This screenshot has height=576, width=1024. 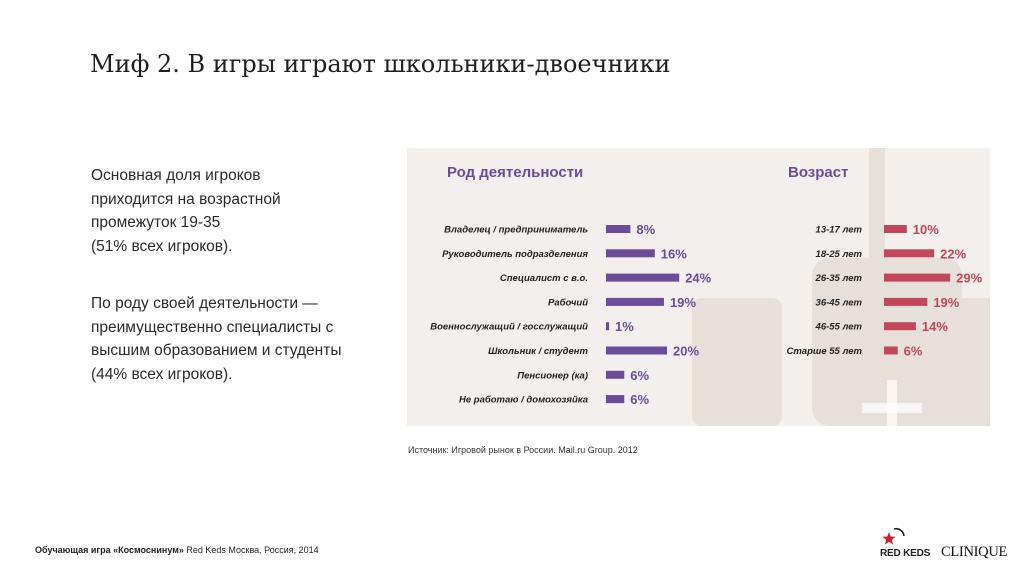 What do you see at coordinates (538, 351) in the screenshot?
I see `category-label: Школьник / студент` at bounding box center [538, 351].